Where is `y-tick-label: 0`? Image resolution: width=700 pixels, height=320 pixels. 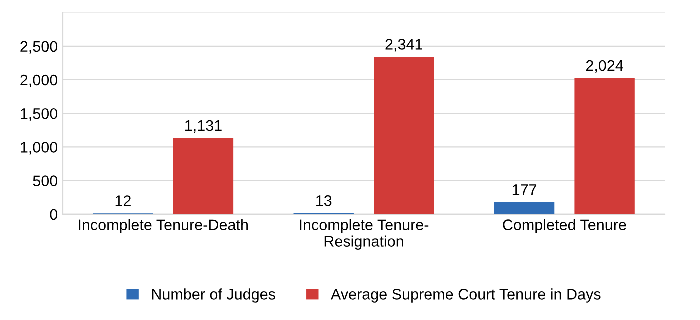 y-tick-label: 0 is located at coordinates (54, 214).